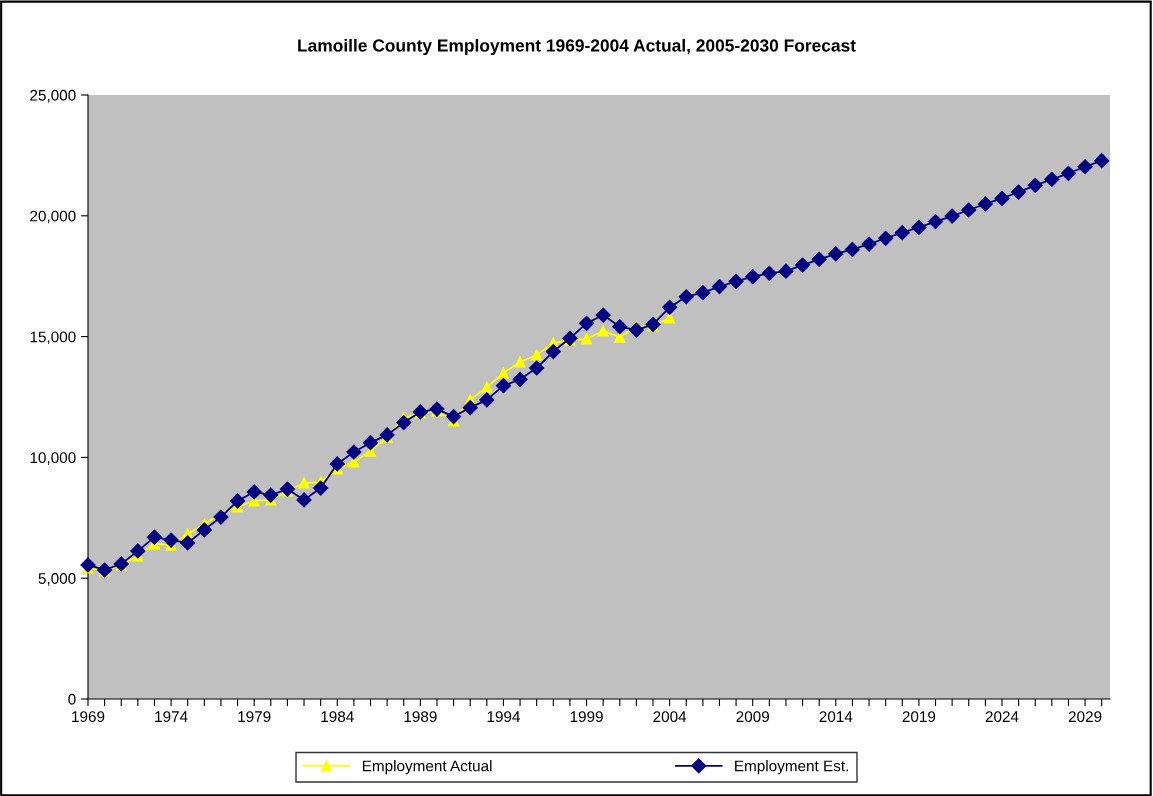 The width and height of the screenshot is (1153, 796). What do you see at coordinates (88, 717) in the screenshot?
I see `x-tick-label: 1969` at bounding box center [88, 717].